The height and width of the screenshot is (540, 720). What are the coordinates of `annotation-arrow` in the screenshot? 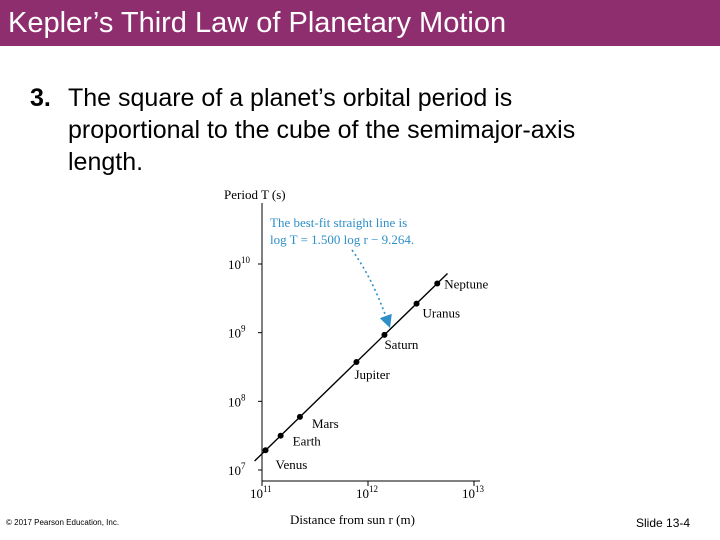 It's located at (371, 289).